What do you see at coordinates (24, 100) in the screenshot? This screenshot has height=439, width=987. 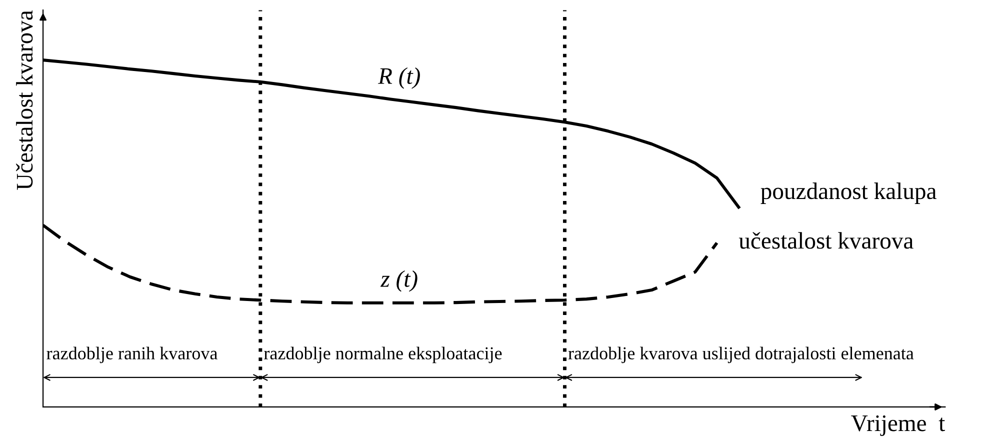 I see `y-axis-title: Učestalost kvarova` at bounding box center [24, 100].